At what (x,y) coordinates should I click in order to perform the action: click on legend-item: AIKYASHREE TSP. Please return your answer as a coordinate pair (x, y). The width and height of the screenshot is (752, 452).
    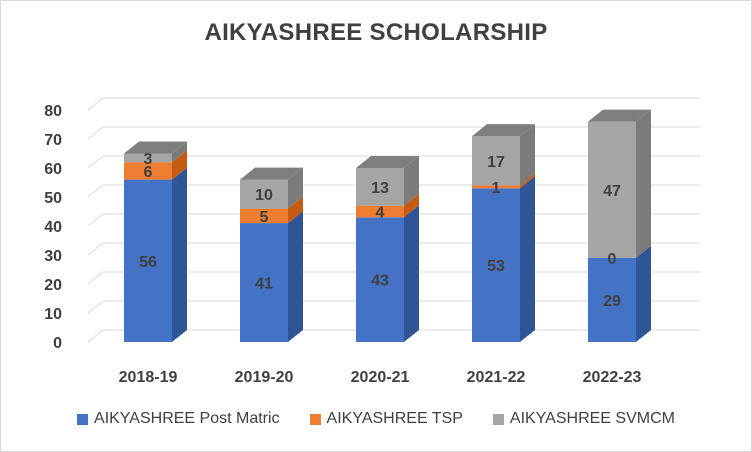
    Looking at the image, I should click on (386, 419).